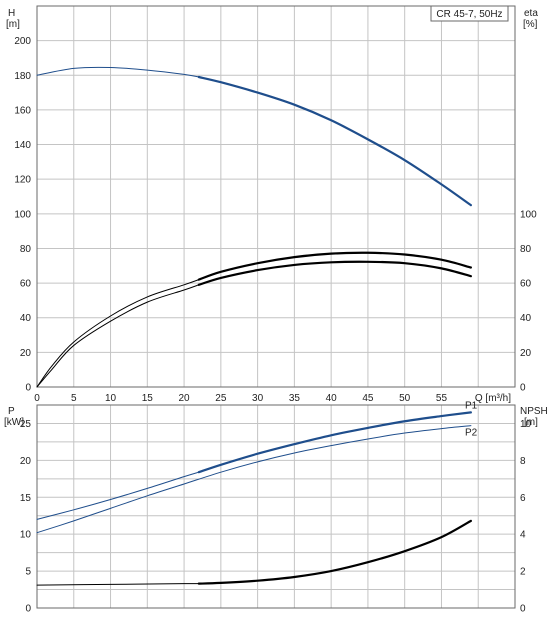 This screenshot has width=558, height=625. Describe the element at coordinates (530, 24) in the screenshot. I see `y-right-axis-unit: [%]` at that location.